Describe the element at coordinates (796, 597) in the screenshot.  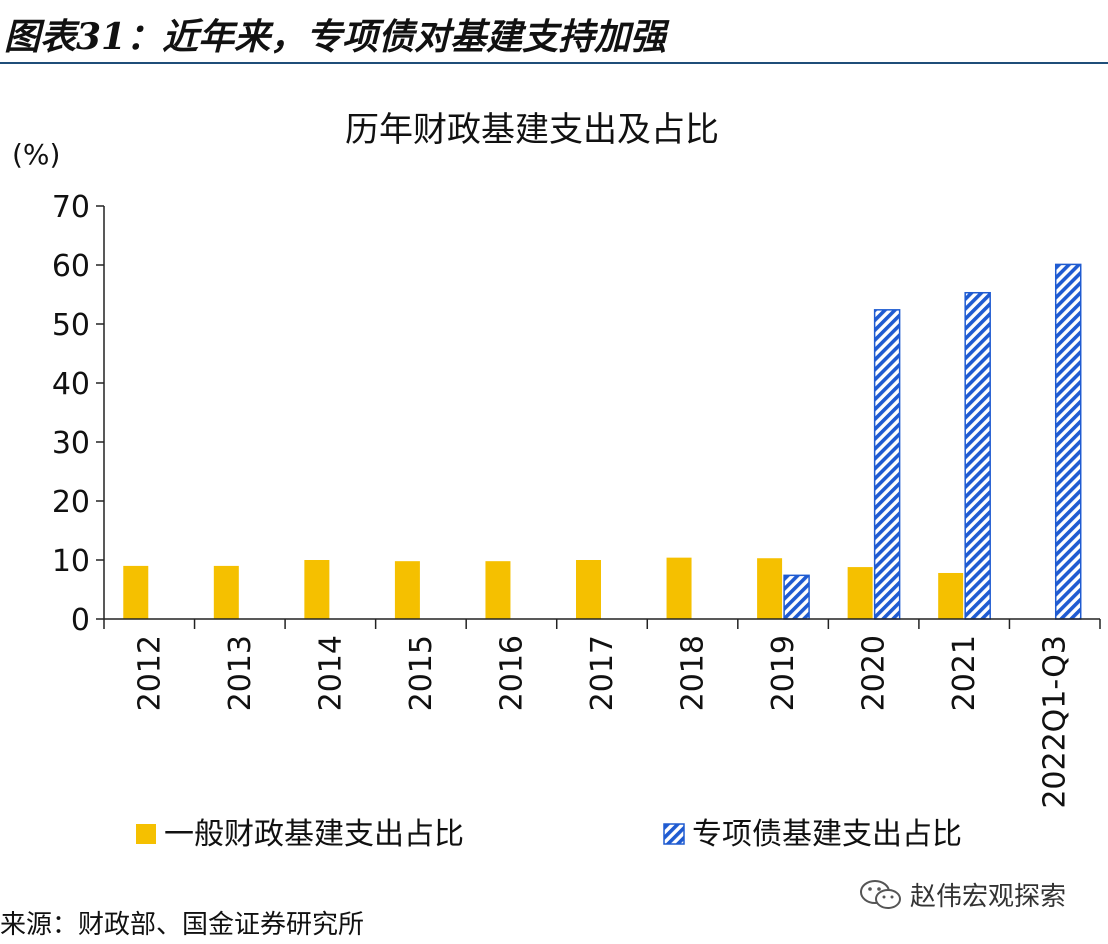
I see `bar-special-bond-2019` at that location.